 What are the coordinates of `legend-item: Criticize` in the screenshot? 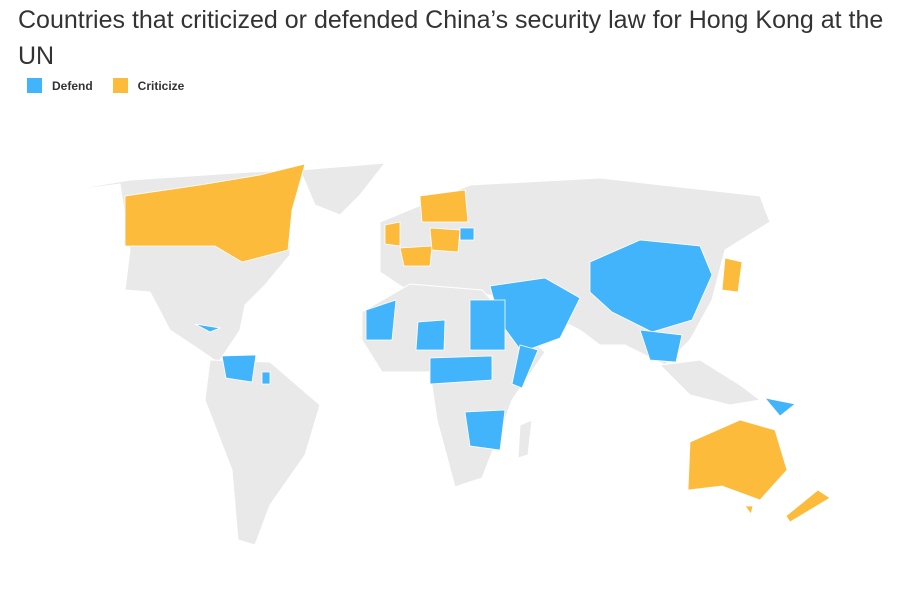 It's located at (148, 85).